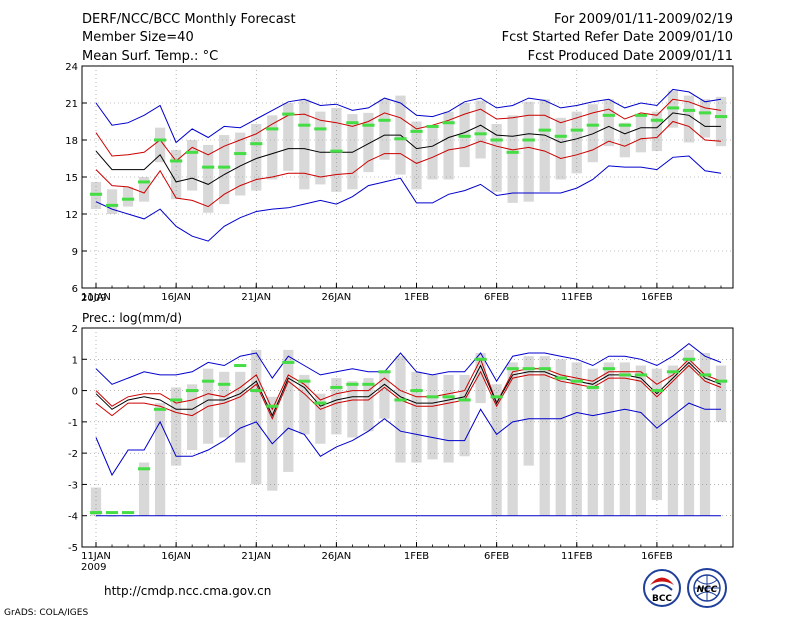  Describe the element at coordinates (96, 297) in the screenshot. I see `temp-x-tick-label: 11JAN` at that location.